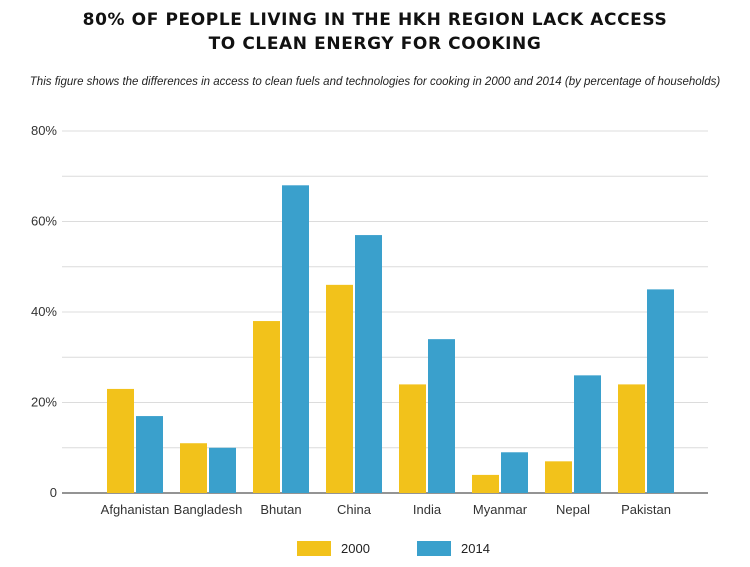 The image size is (750, 567). What do you see at coordinates (333, 548) in the screenshot?
I see `legend-item-2000: 2000` at bounding box center [333, 548].